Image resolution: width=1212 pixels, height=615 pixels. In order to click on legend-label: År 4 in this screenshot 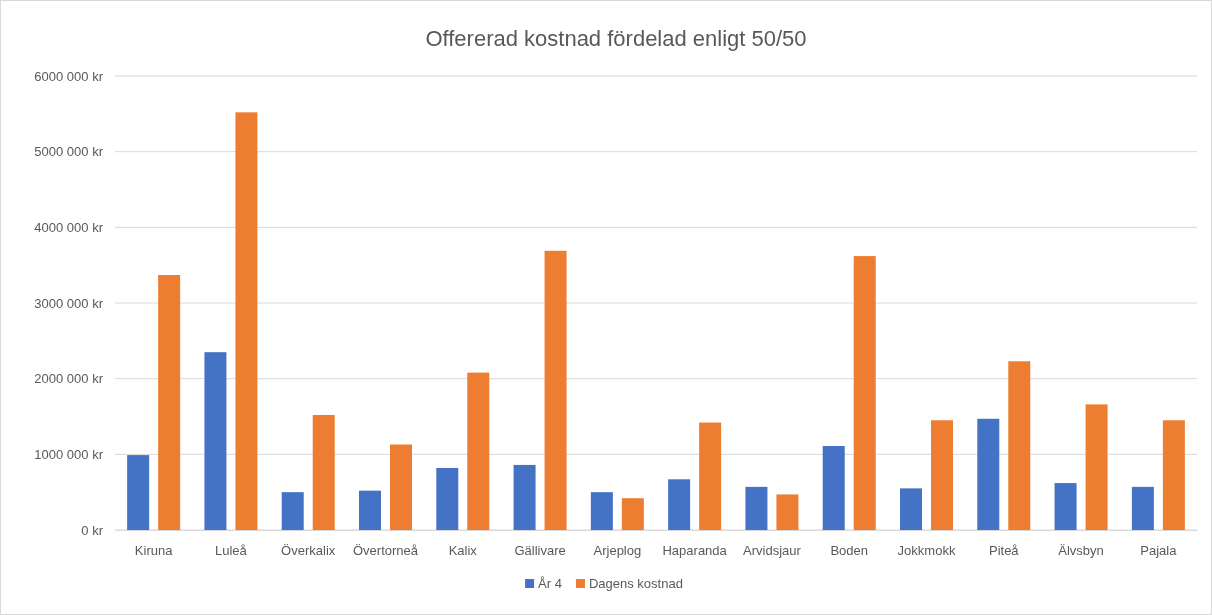, I will do `click(550, 583)`.